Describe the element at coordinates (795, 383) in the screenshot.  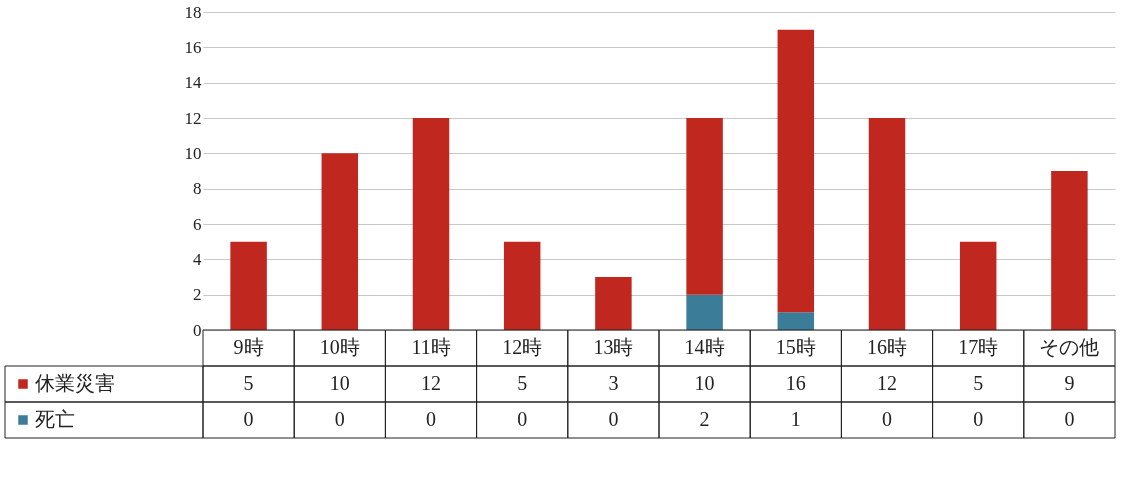
I see `data-label: 16` at that location.